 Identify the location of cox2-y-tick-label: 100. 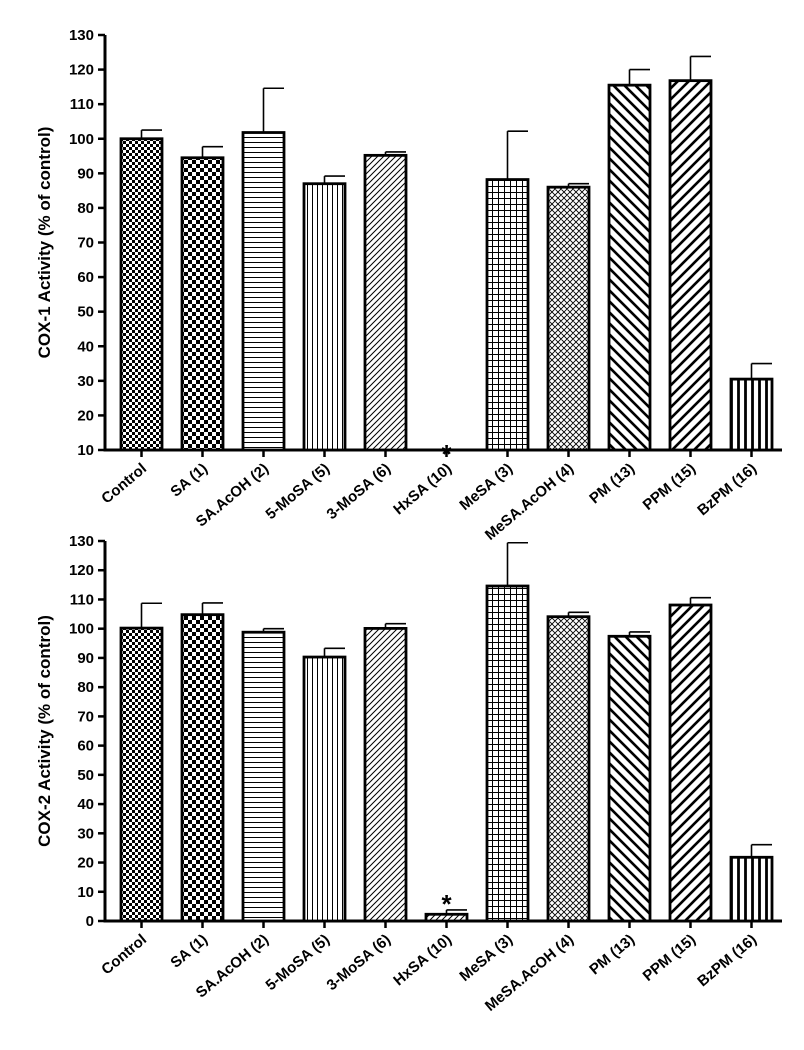
(81, 629).